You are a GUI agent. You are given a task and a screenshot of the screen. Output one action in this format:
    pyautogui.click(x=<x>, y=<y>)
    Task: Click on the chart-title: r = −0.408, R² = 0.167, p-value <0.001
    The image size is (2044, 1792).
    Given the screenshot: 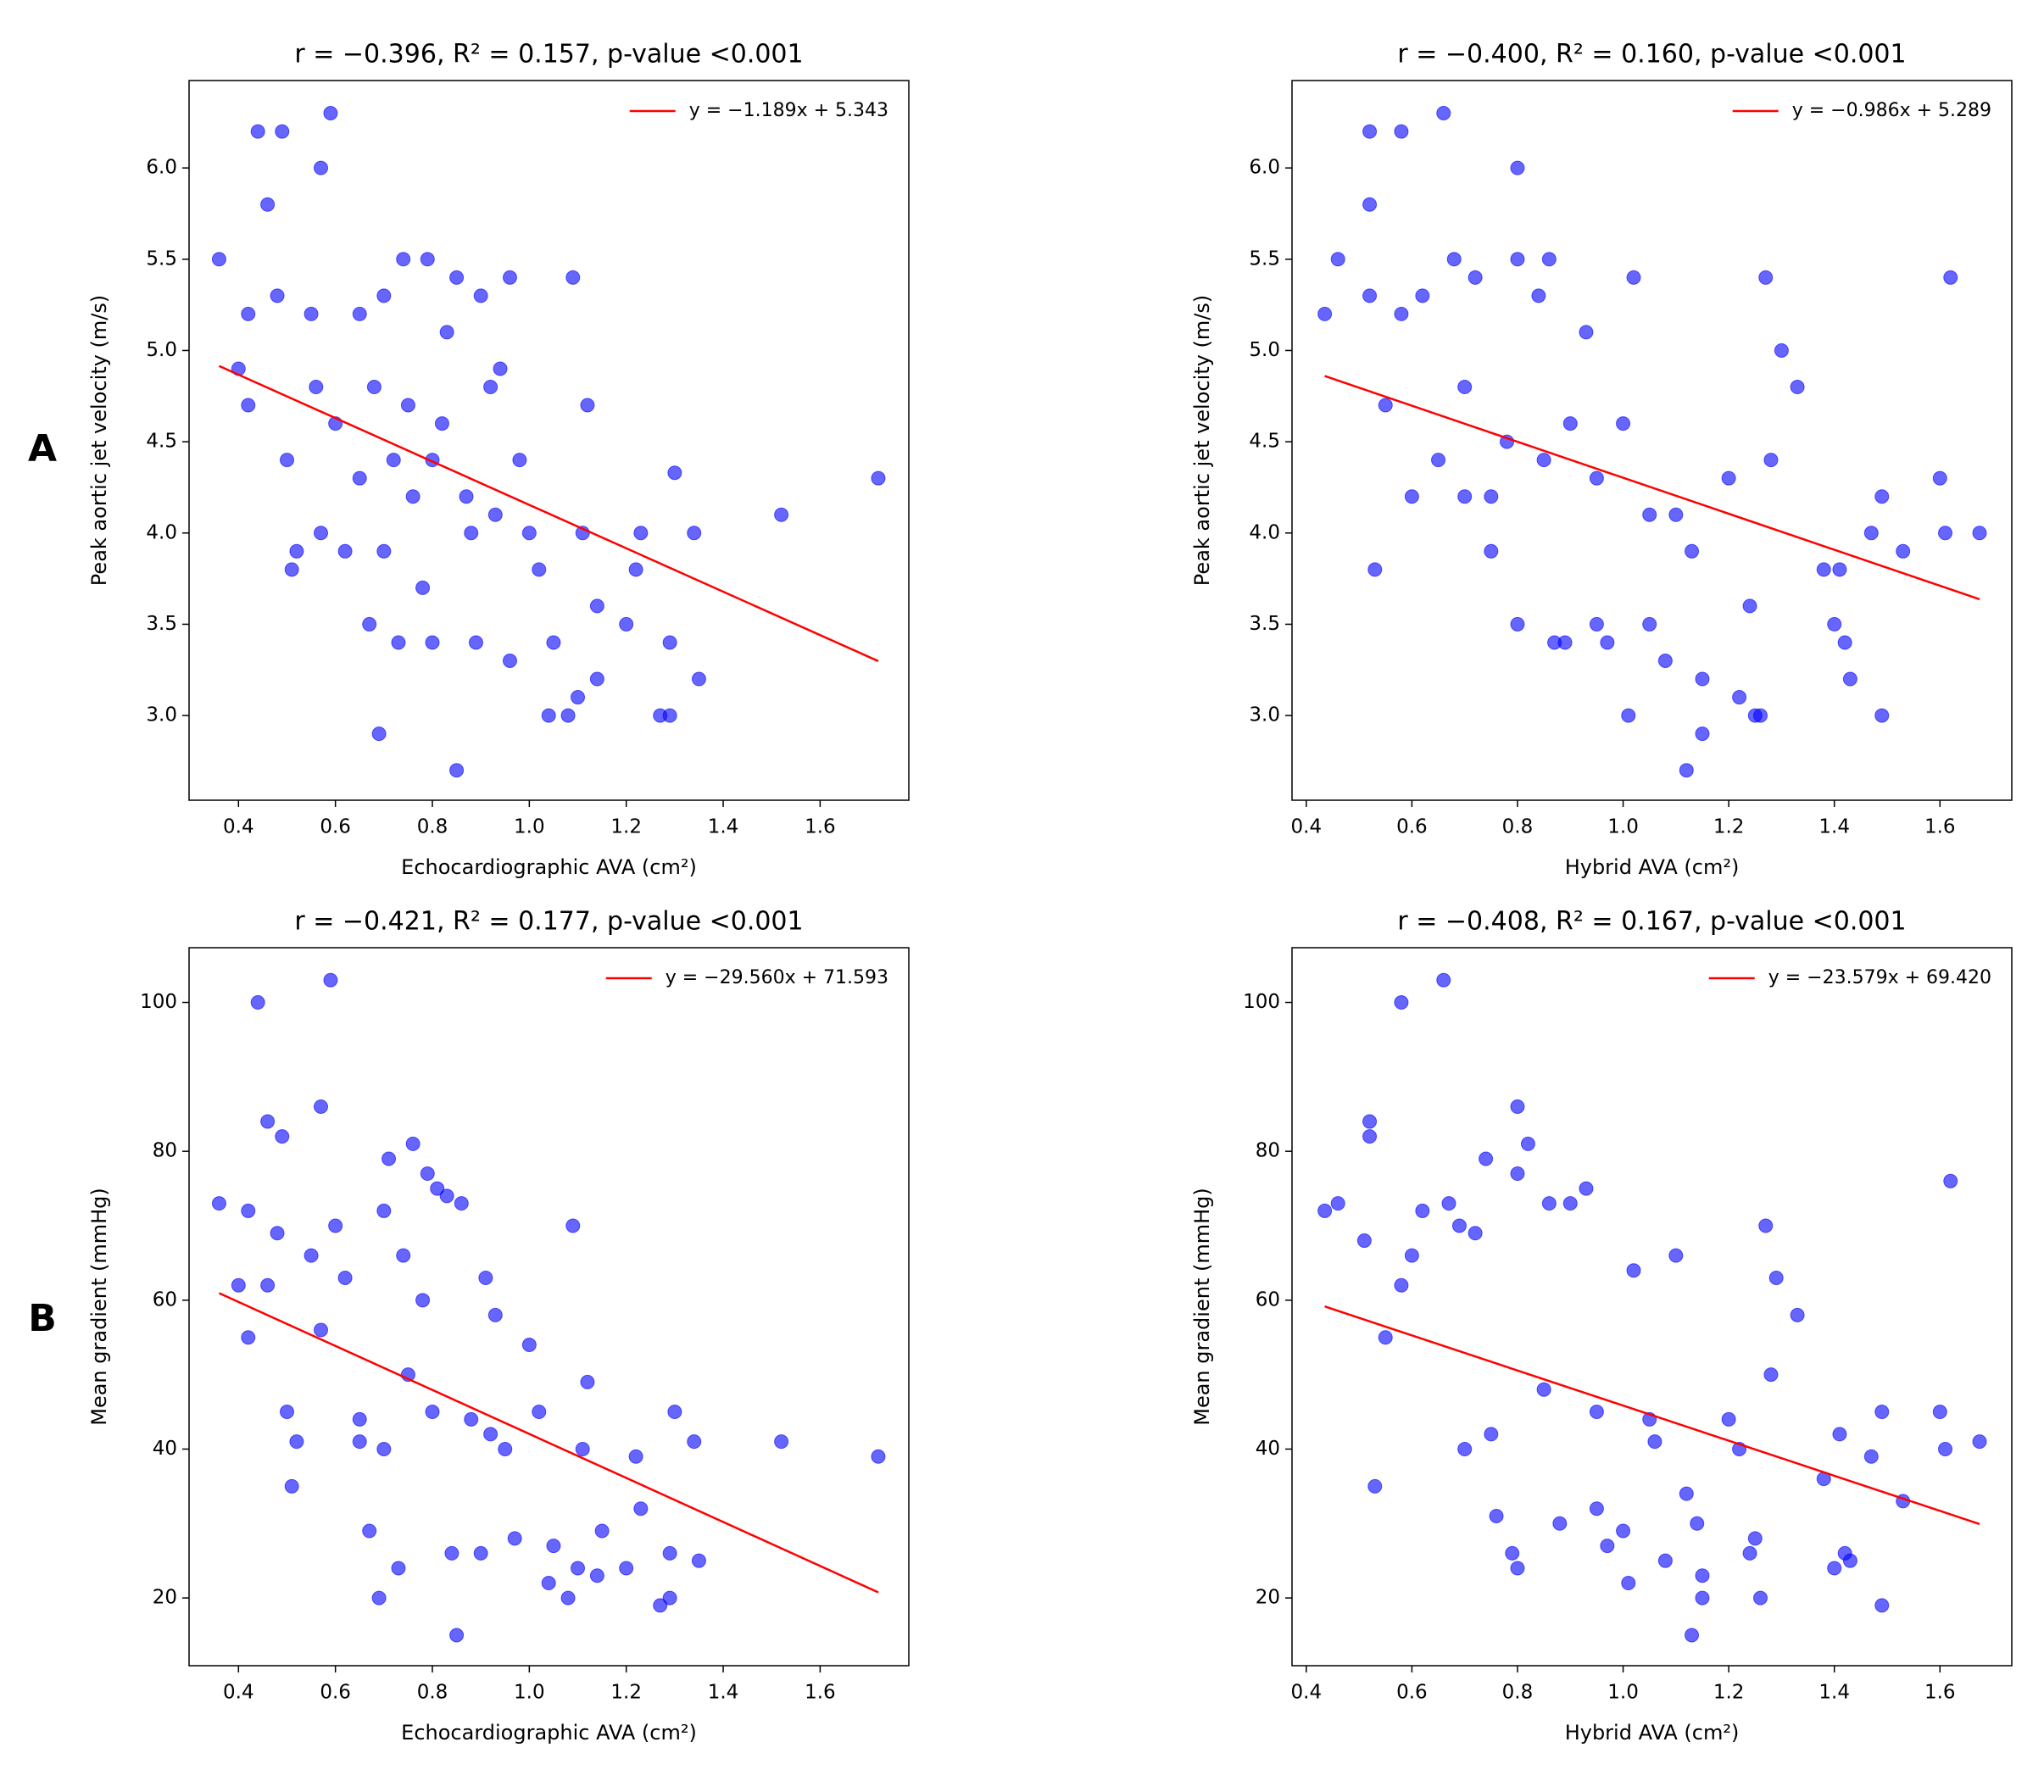 What is the action you would take?
    pyautogui.click(x=1651, y=922)
    